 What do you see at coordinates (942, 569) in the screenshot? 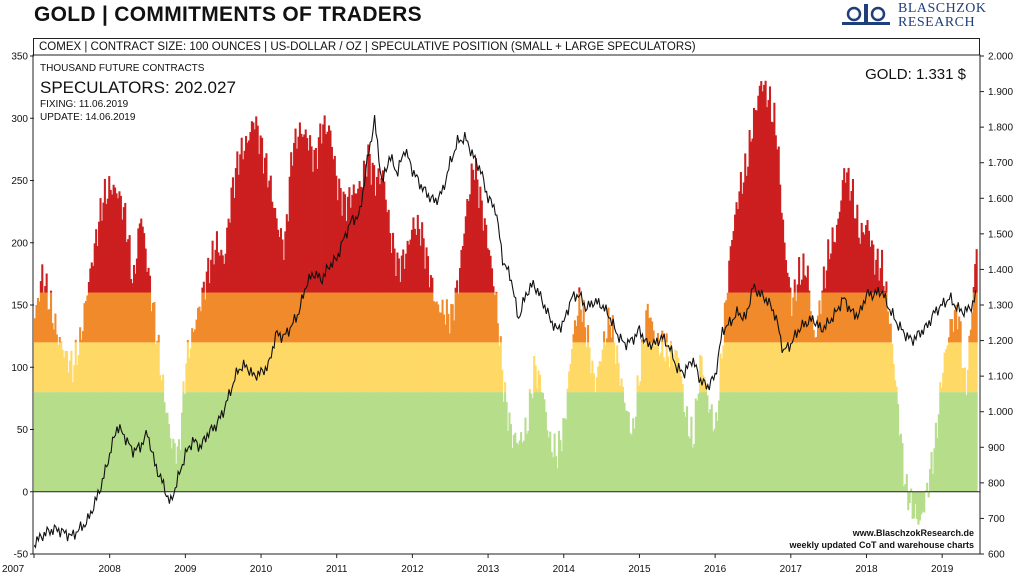
I see `x-tick-label: 2019` at bounding box center [942, 569].